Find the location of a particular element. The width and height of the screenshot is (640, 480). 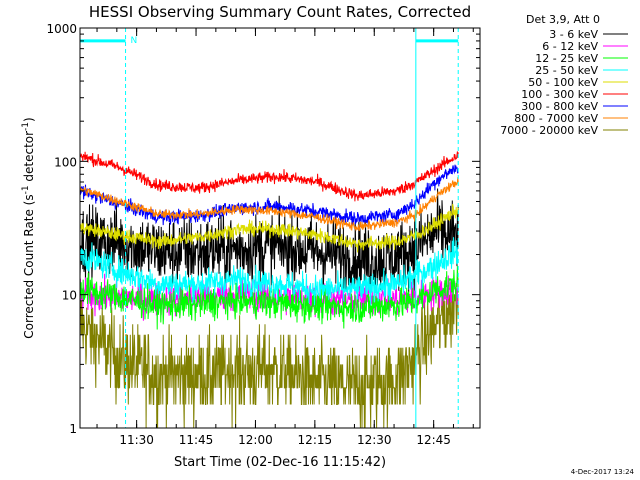

series-line-800-7000-kev is located at coordinates (269, 204).